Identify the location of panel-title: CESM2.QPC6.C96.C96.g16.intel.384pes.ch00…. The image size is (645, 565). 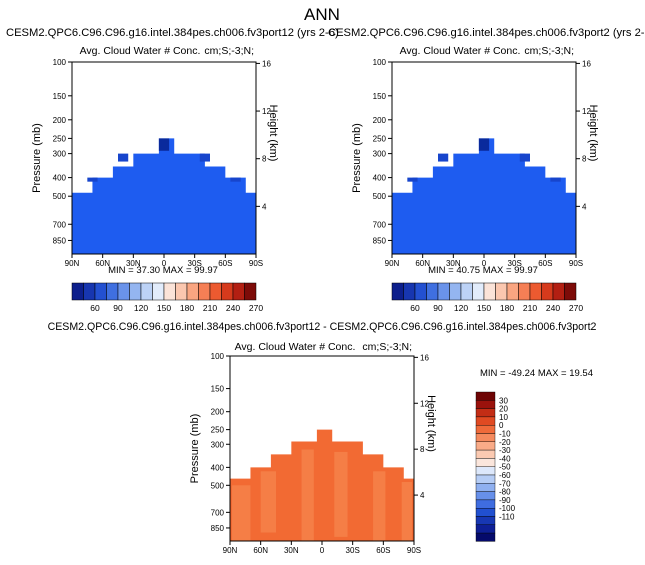
(172, 33).